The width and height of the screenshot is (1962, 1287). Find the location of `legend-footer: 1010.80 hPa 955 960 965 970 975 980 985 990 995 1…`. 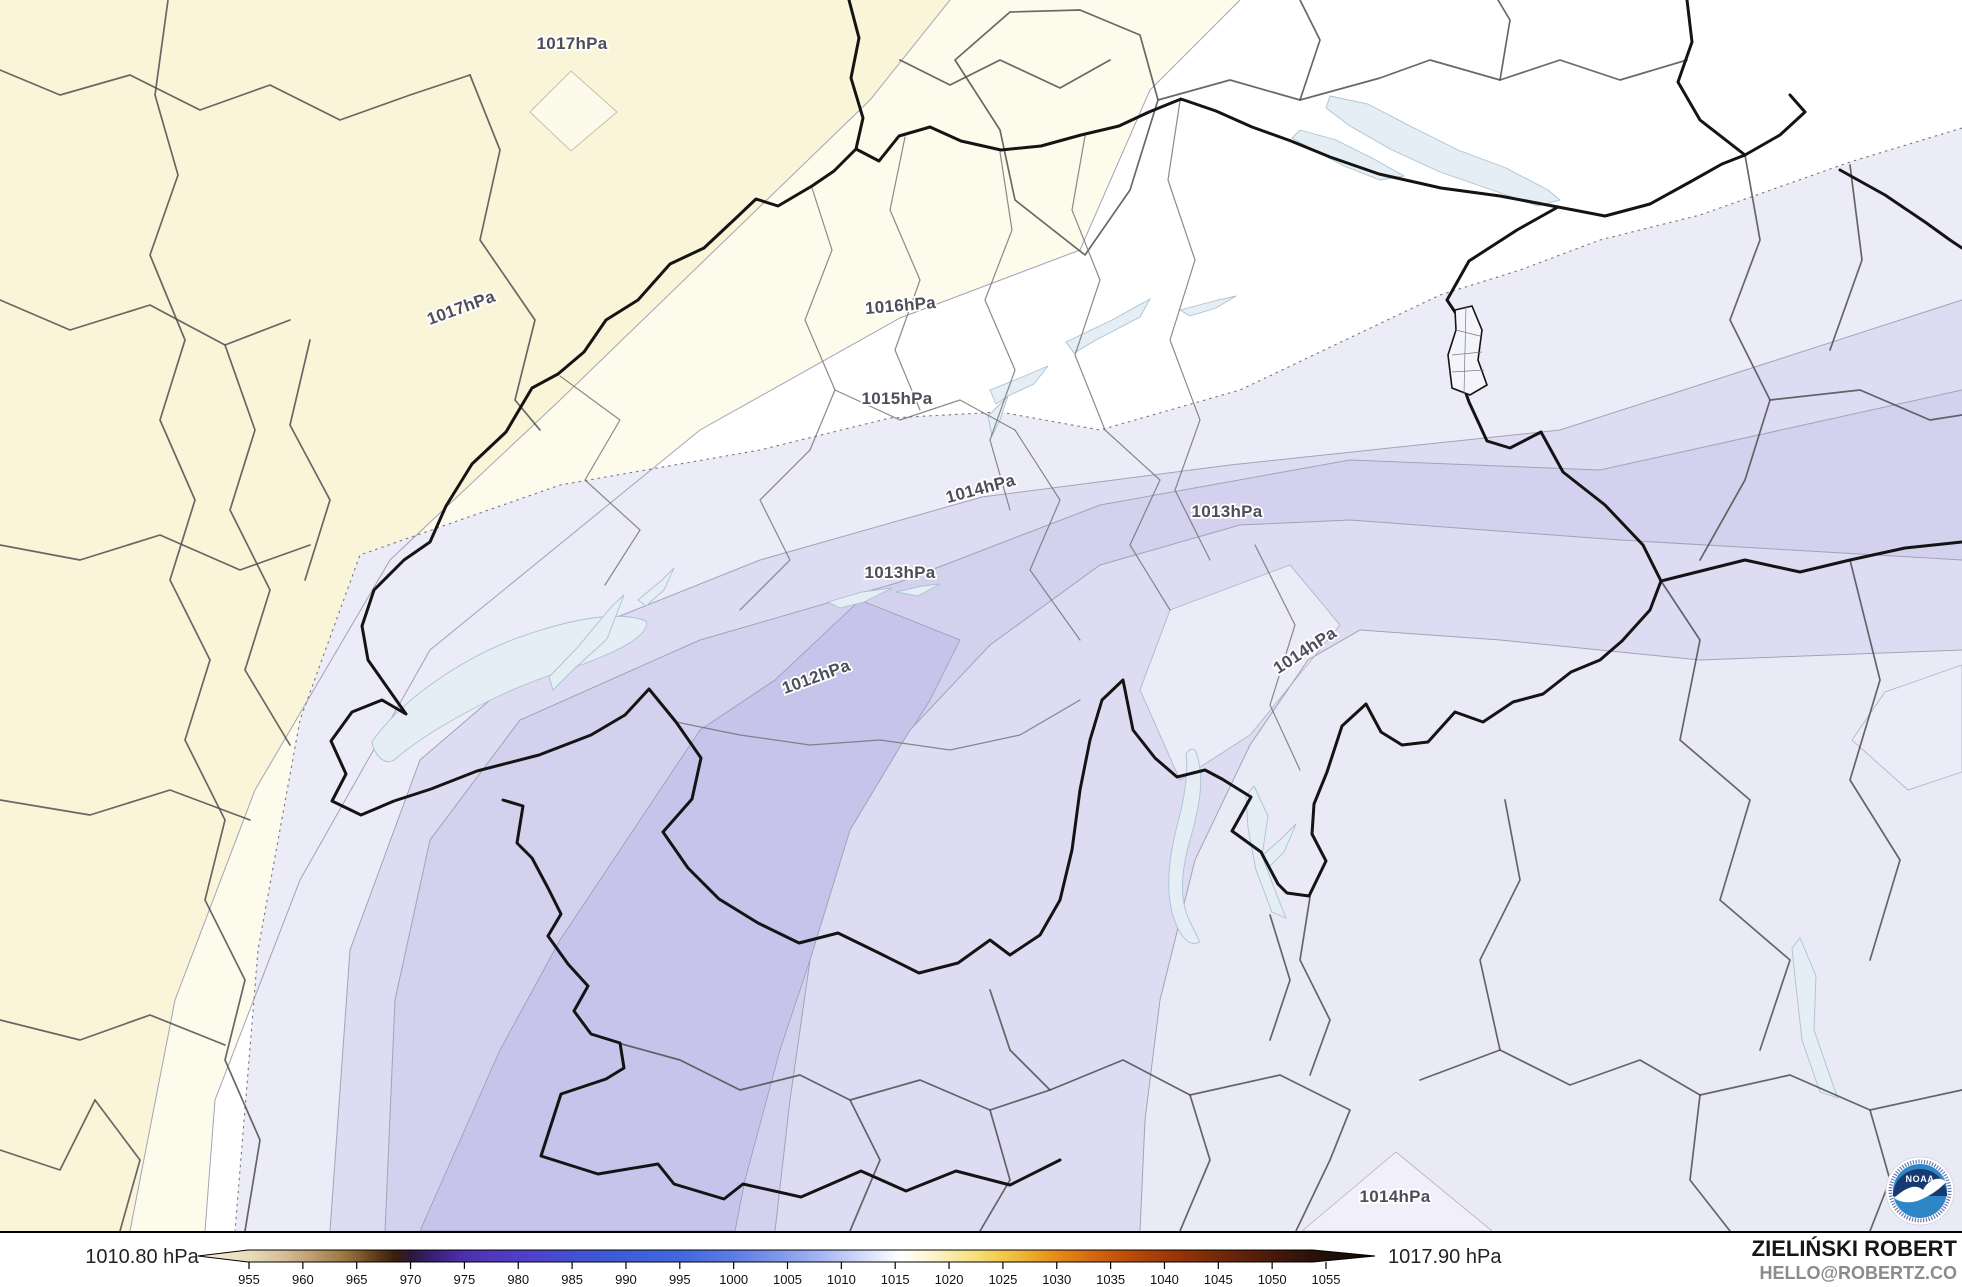

legend-footer: 1010.80 hPa 955 960 965 970 975 980 985 990 995 1… is located at coordinates (981, 1259).